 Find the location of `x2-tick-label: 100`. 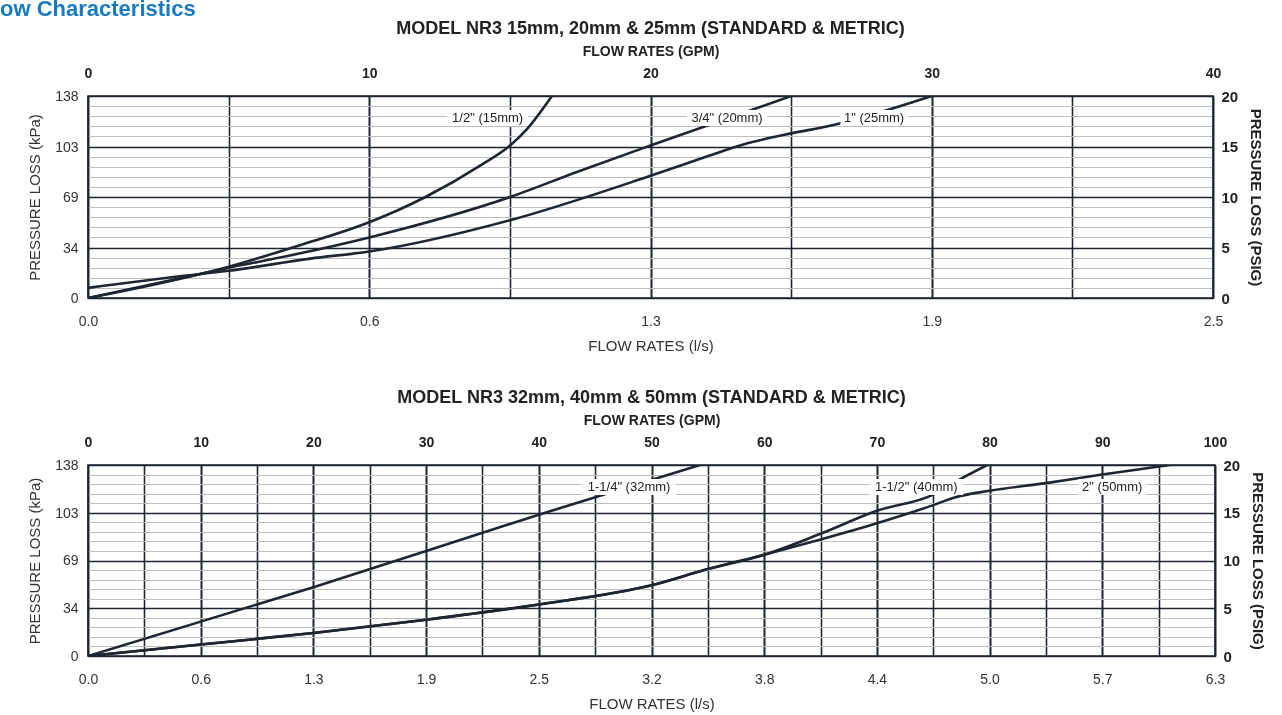

x2-tick-label: 100 is located at coordinates (1215, 441).